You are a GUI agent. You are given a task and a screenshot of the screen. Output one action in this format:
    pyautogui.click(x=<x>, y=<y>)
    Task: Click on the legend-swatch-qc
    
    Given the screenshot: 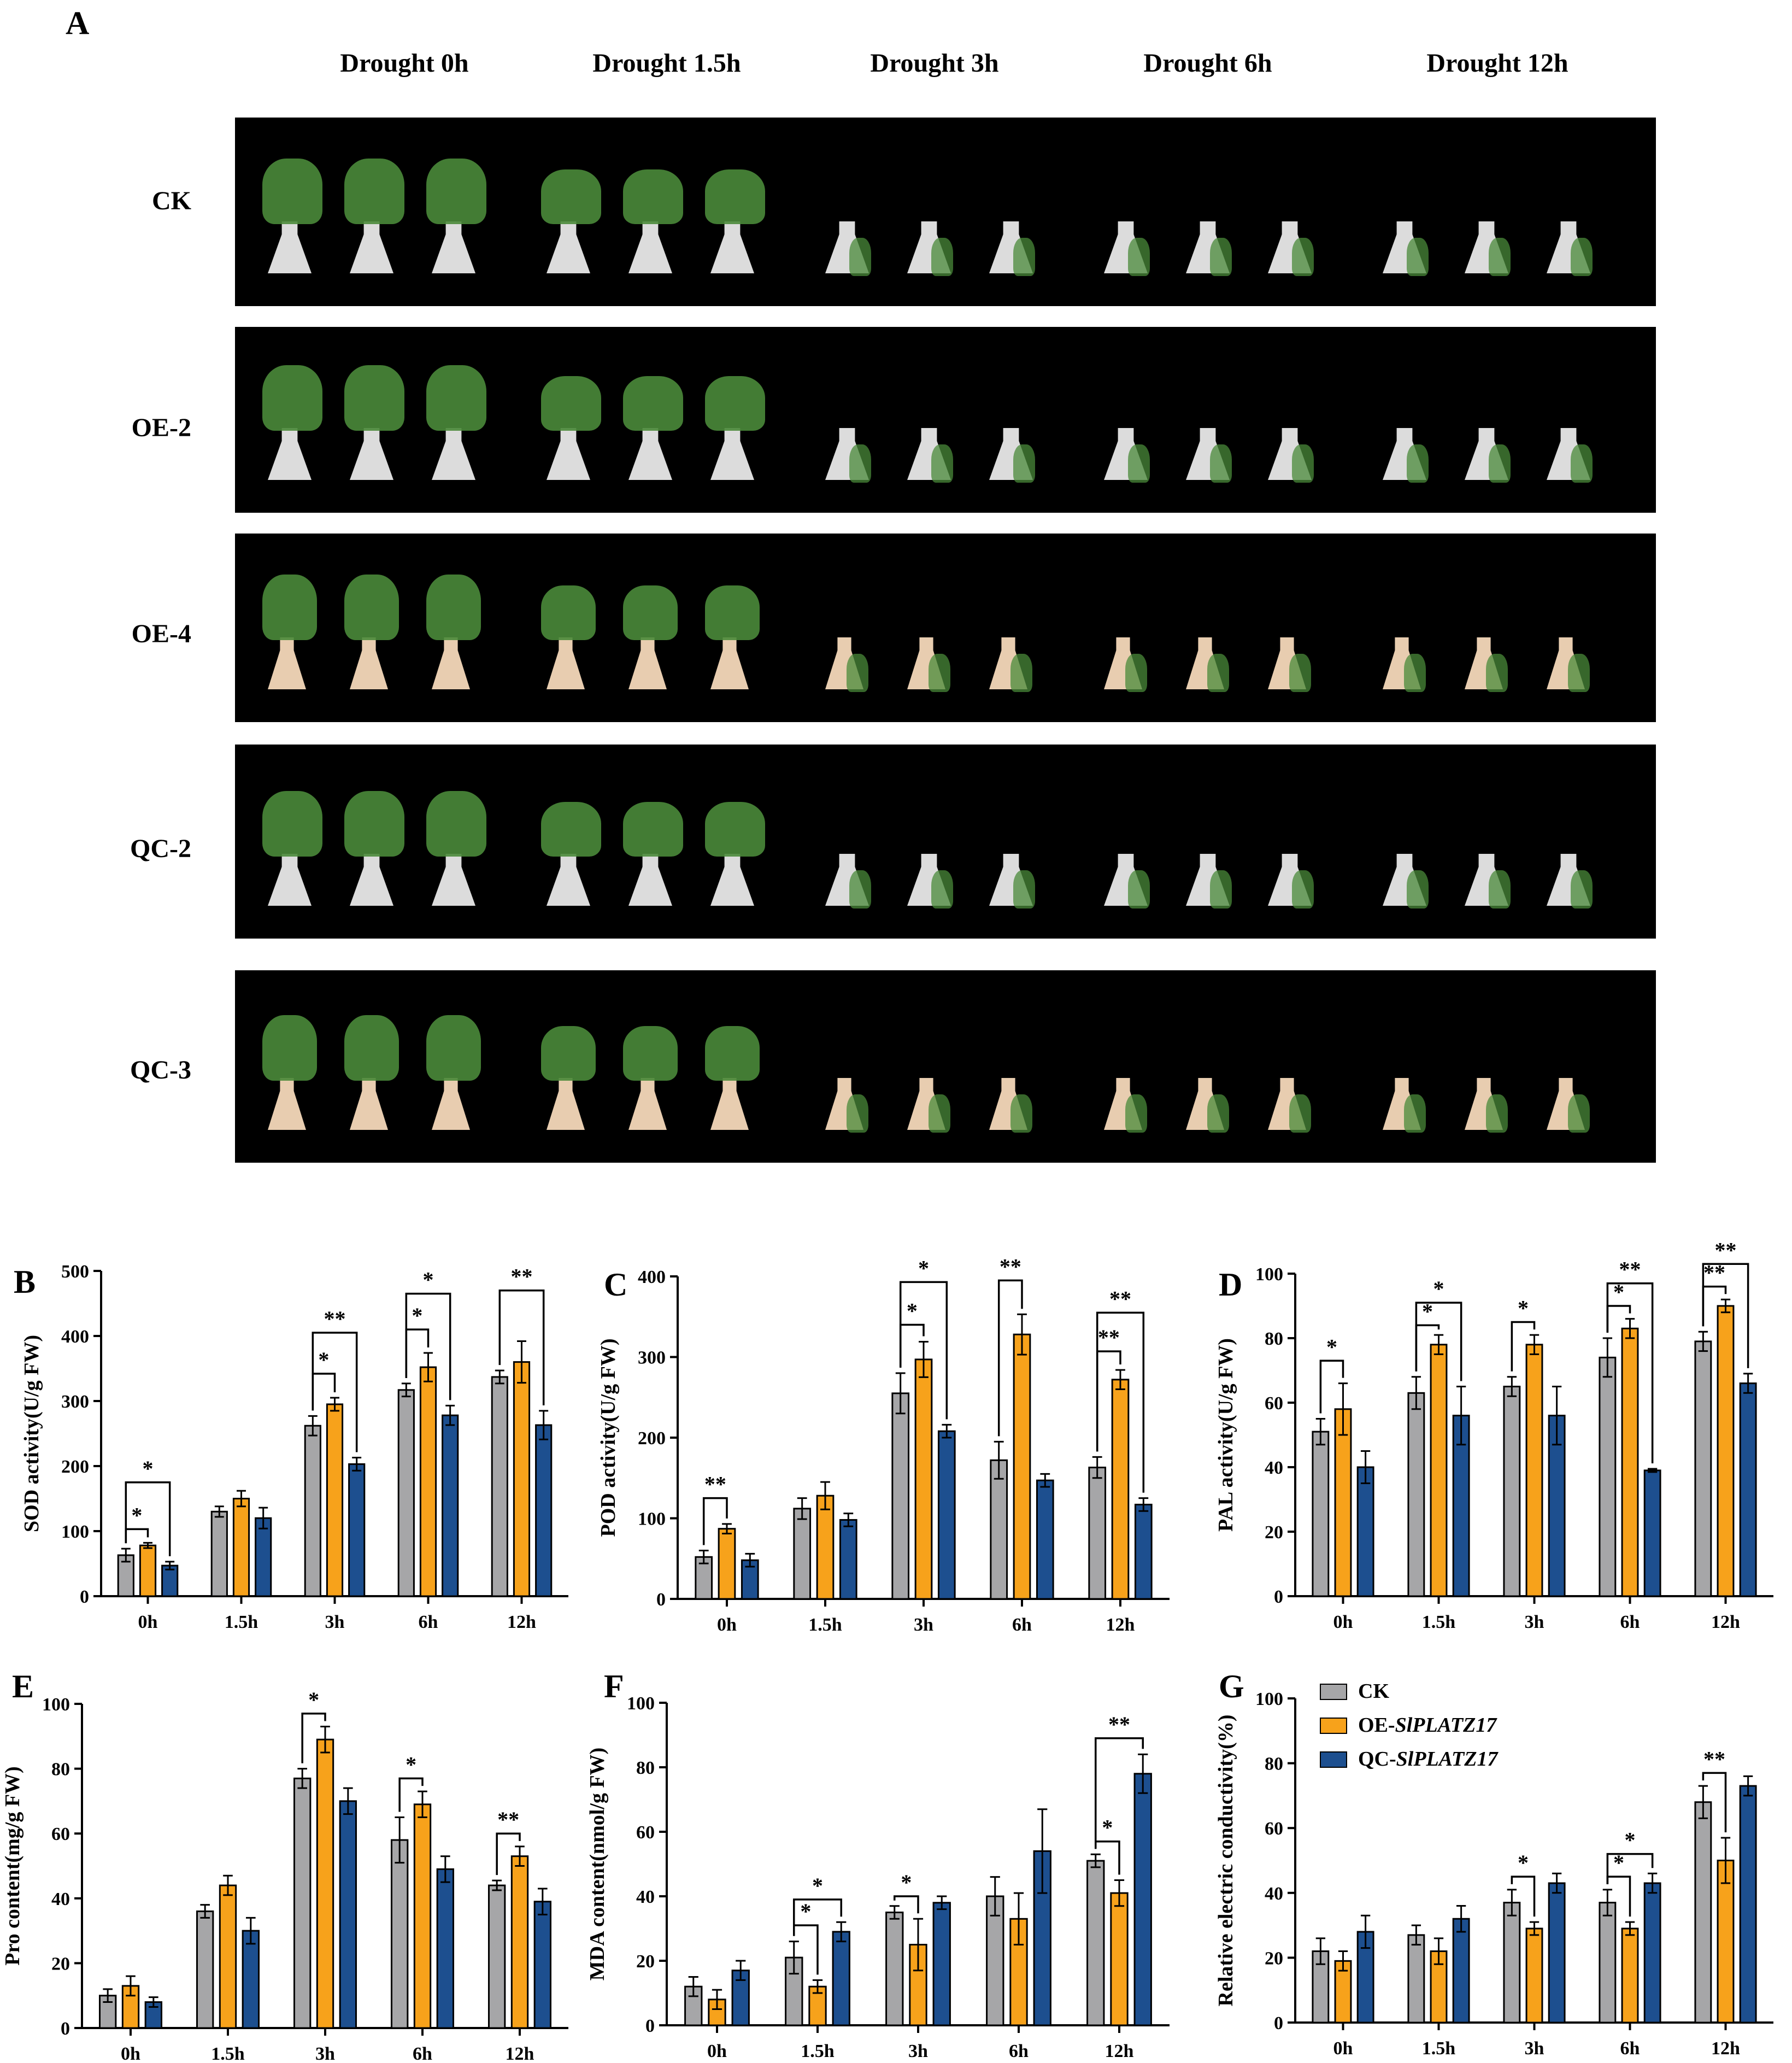 What is the action you would take?
    pyautogui.click(x=1333, y=1759)
    